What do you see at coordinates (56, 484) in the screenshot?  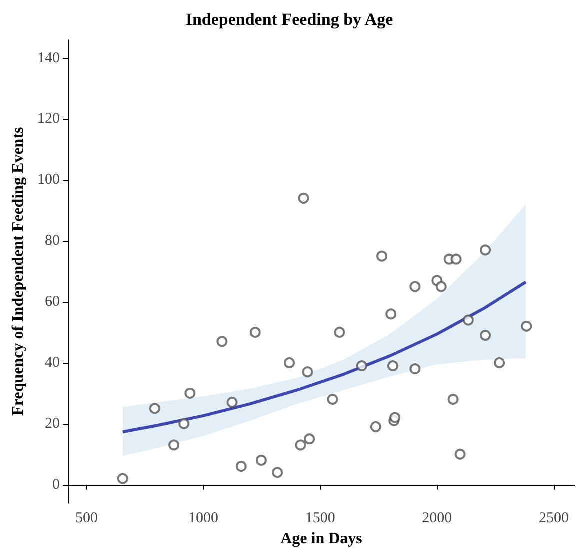 I see `y-tick-label: 0` at bounding box center [56, 484].